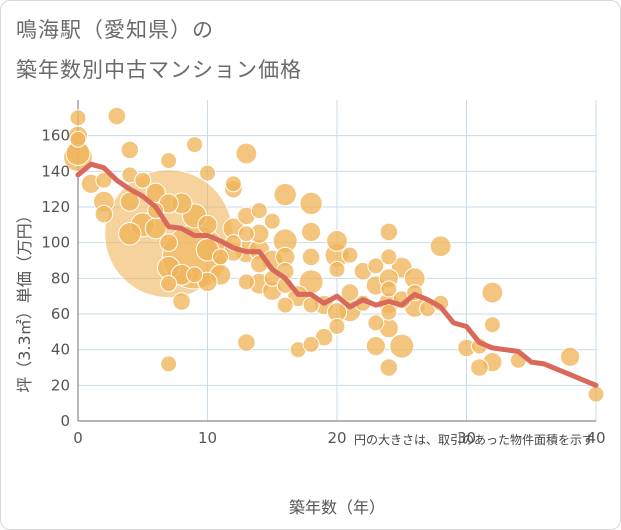 Image resolution: width=621 pixels, height=530 pixels. What do you see at coordinates (55, 136) in the screenshot?
I see `y-tick-label: 160` at bounding box center [55, 136].